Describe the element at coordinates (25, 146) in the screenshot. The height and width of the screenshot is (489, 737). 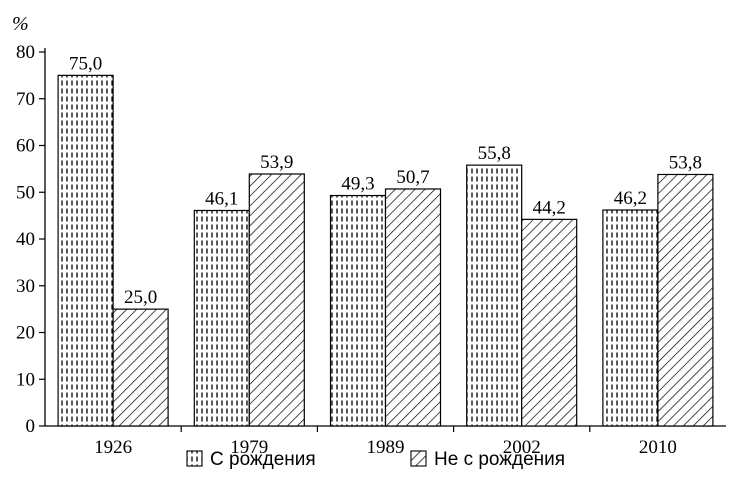
I see `y-tick-label: 60` at that location.